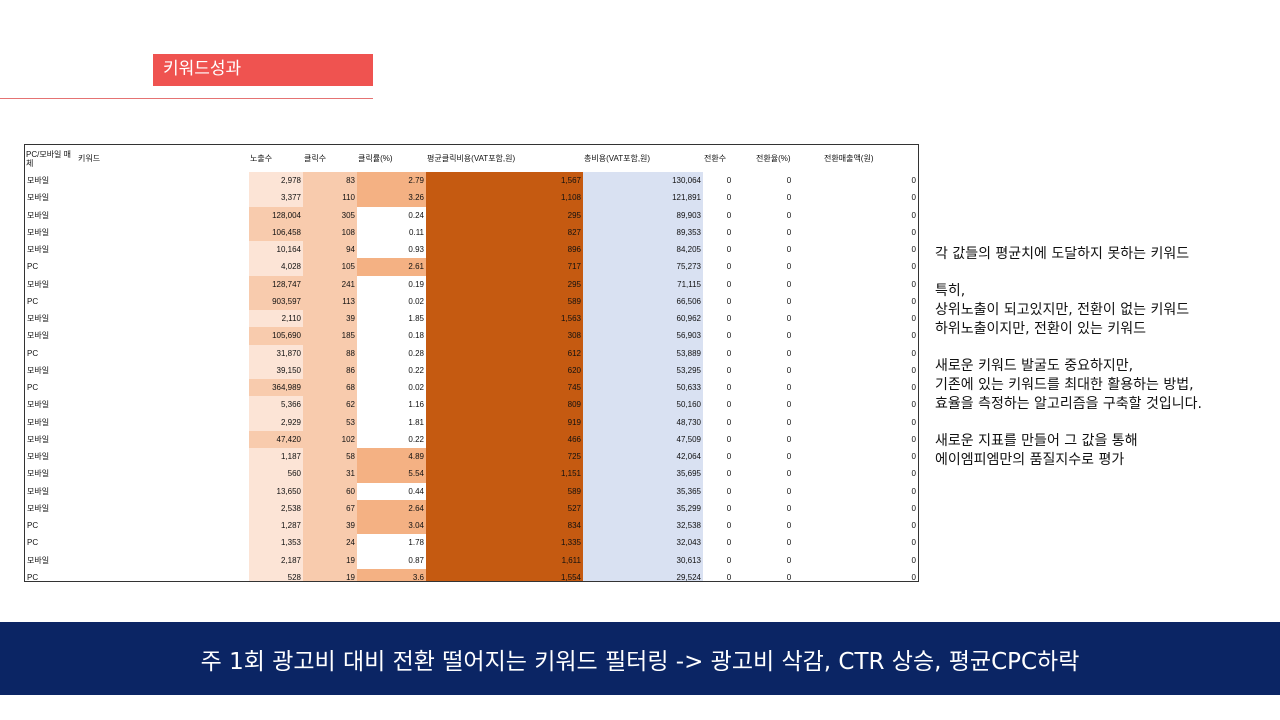 This screenshot has height=720, width=1280. I want to click on table-row: 모바일 128,747 241 0.19 295 71,115 0 0 0, so click(471, 284).